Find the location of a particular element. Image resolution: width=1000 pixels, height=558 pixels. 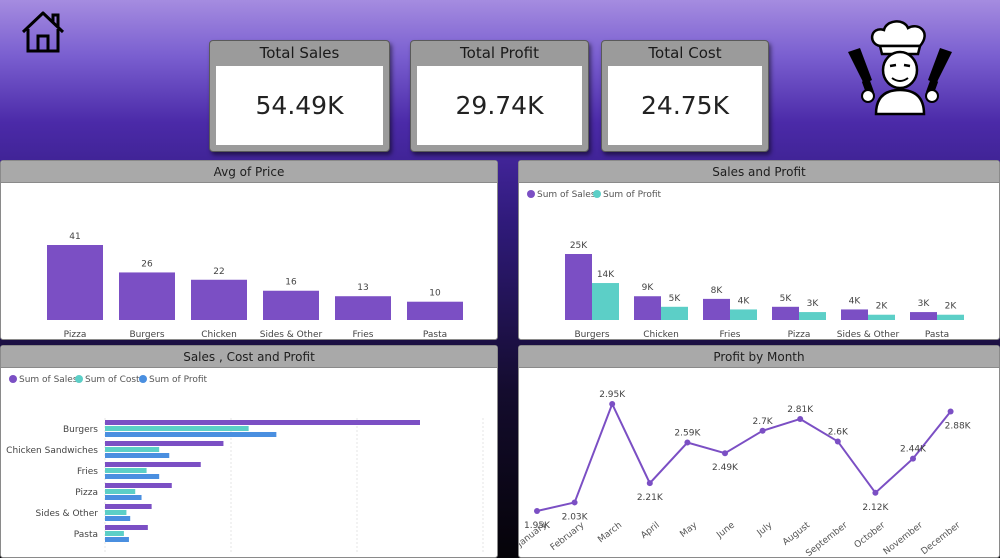

data-label: 2.59K is located at coordinates (687, 434).